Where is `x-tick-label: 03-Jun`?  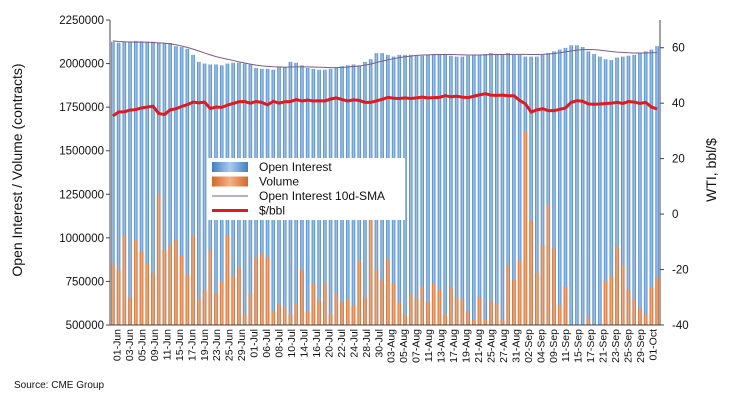 x-tick-label: 03-Jun is located at coordinates (130, 345).